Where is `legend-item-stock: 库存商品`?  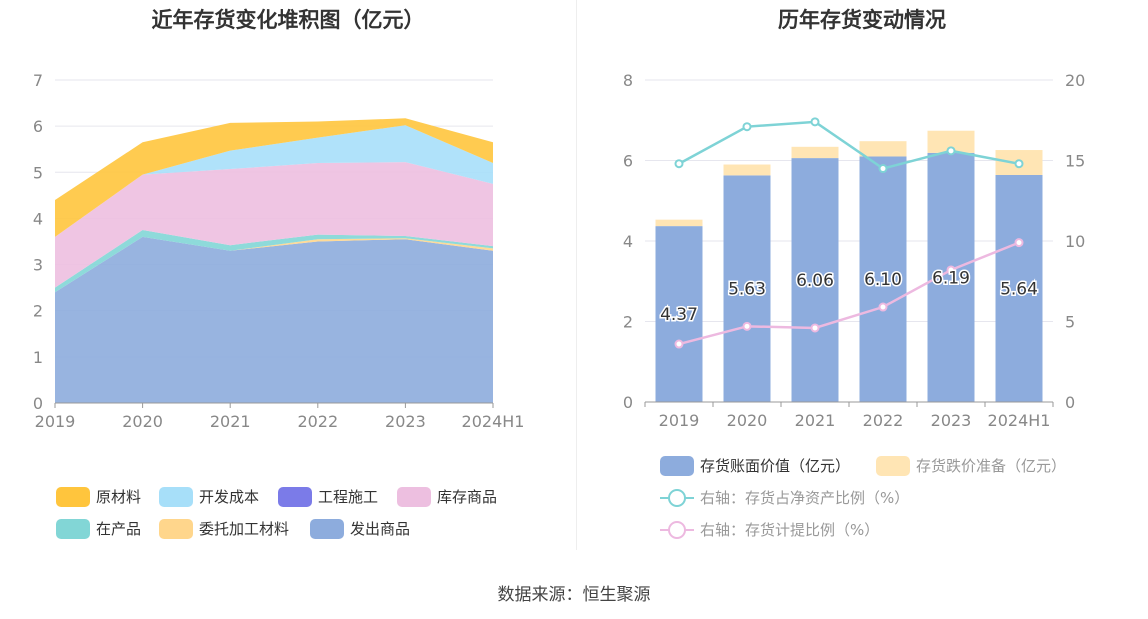
legend-item-stock: 库存商品 is located at coordinates (447, 496).